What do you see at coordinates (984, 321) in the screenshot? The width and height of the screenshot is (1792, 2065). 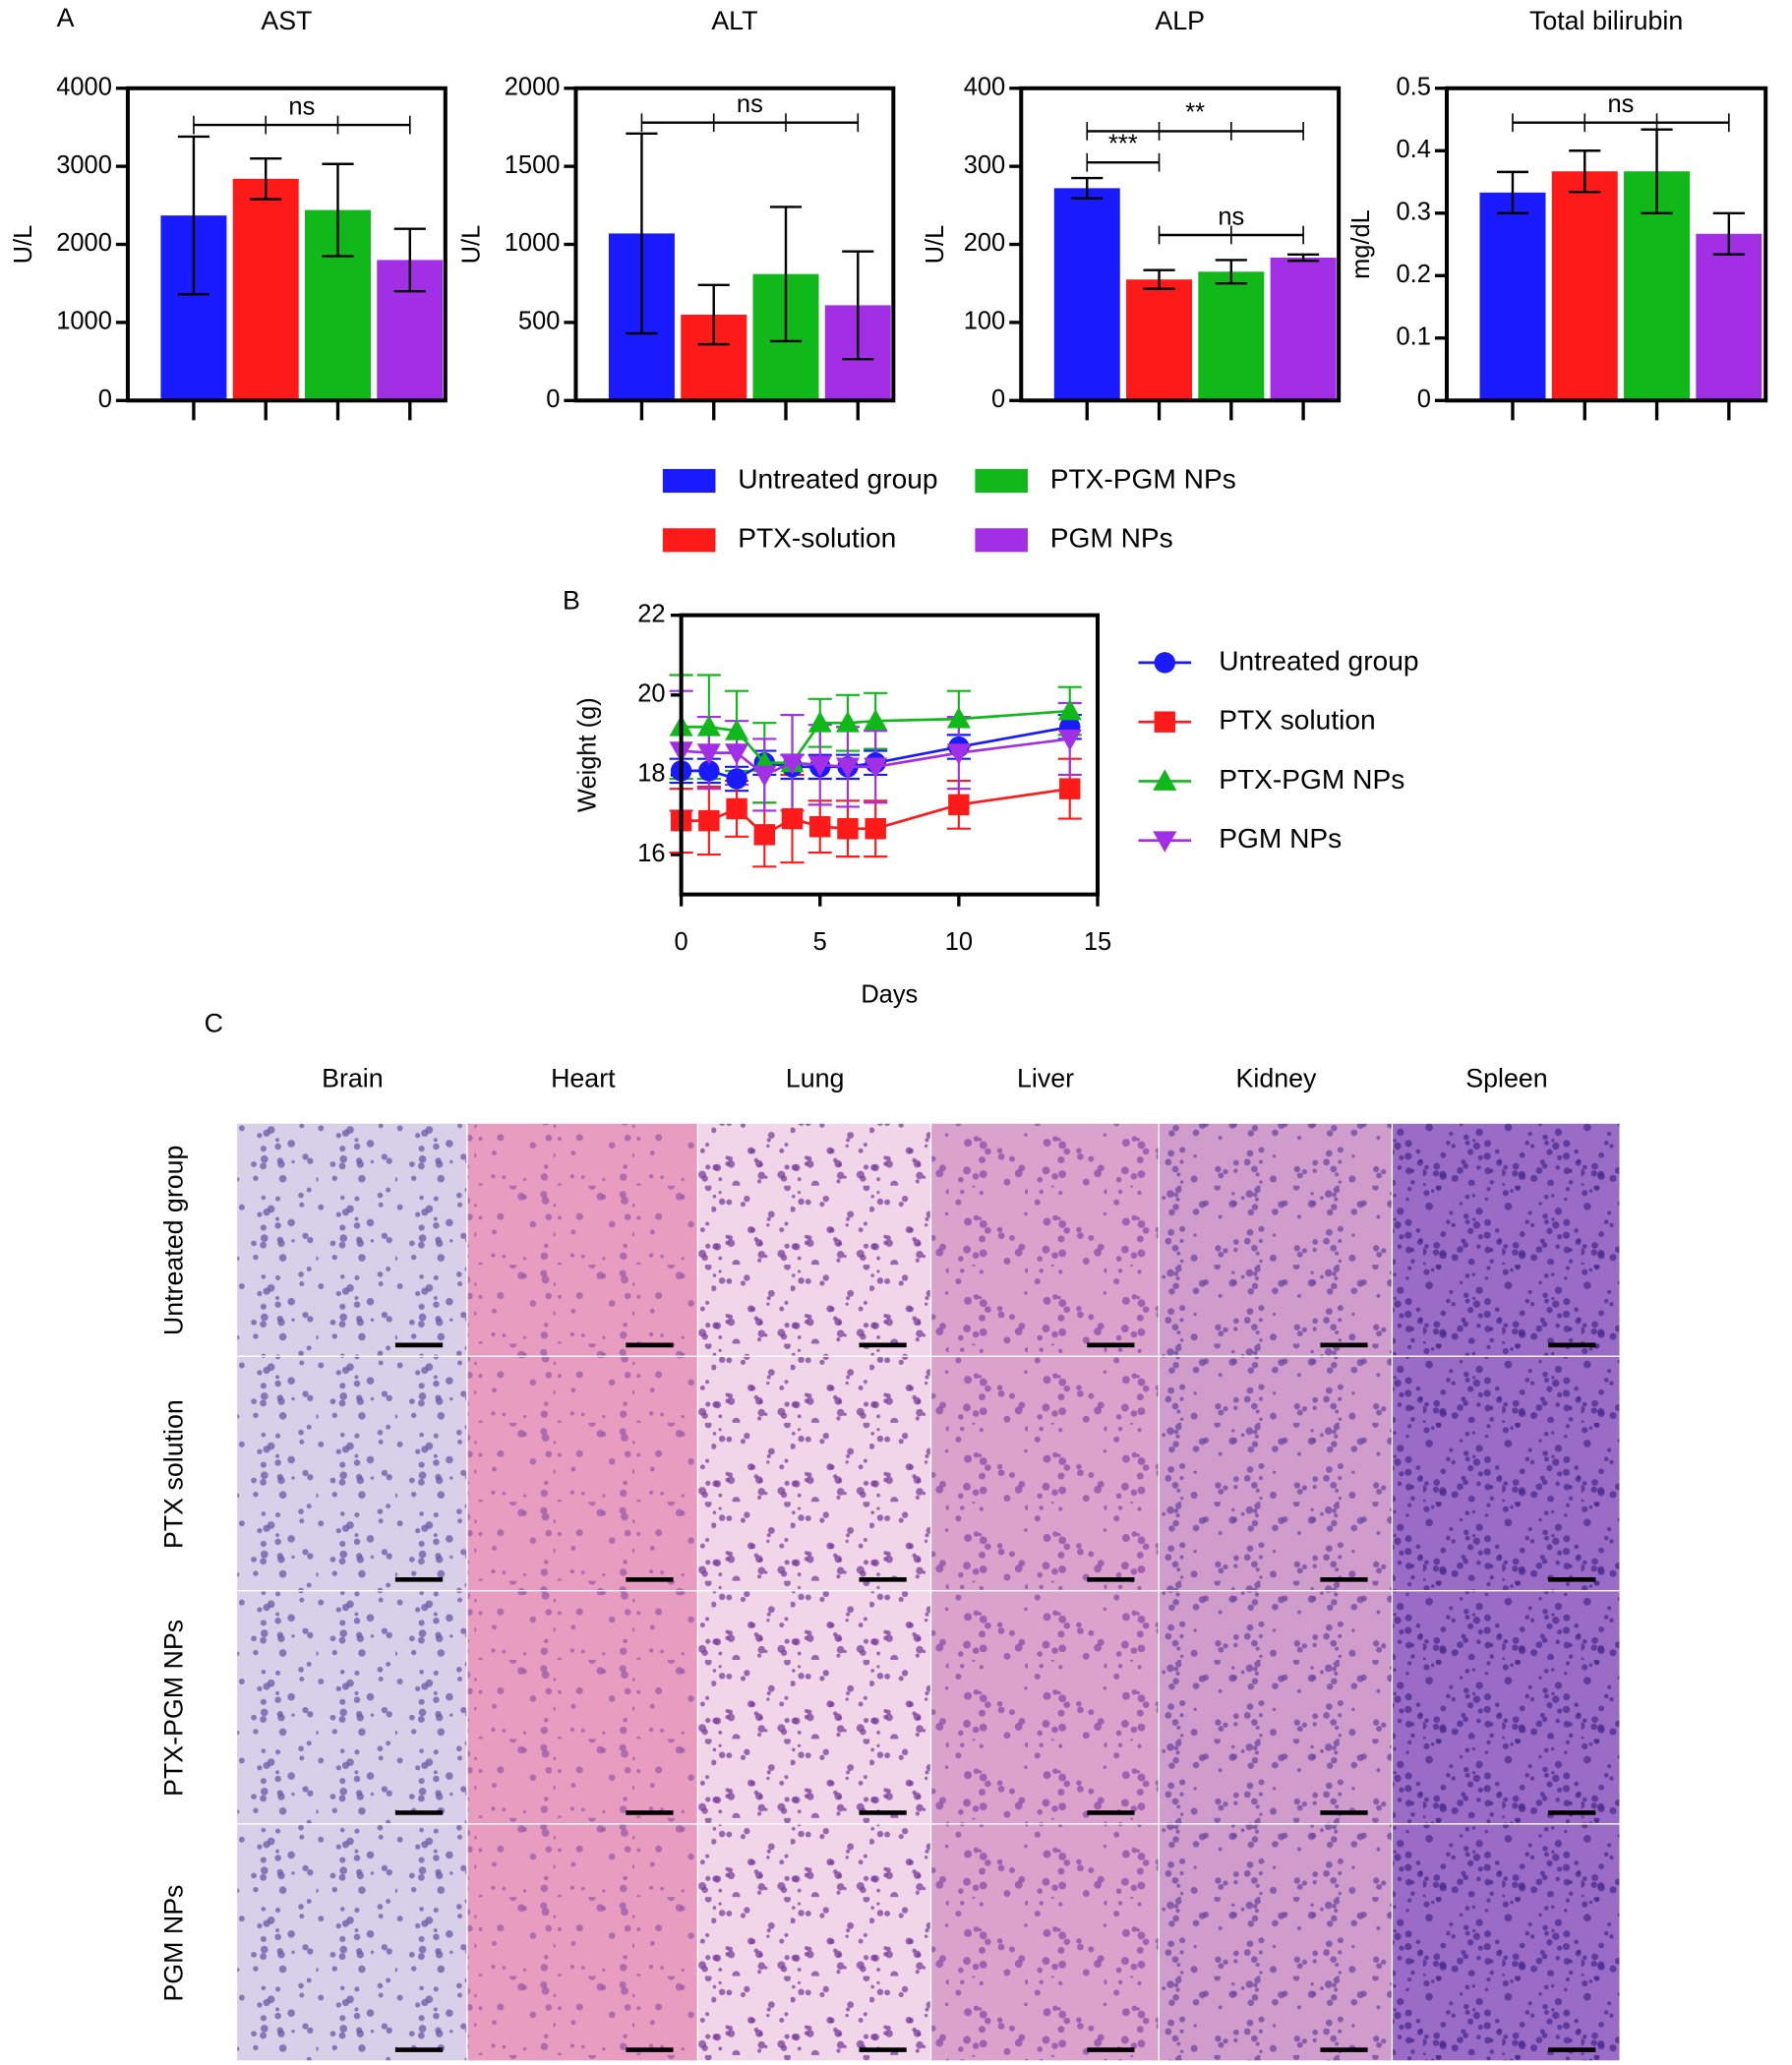 I see `y-tick-label: 100` at bounding box center [984, 321].